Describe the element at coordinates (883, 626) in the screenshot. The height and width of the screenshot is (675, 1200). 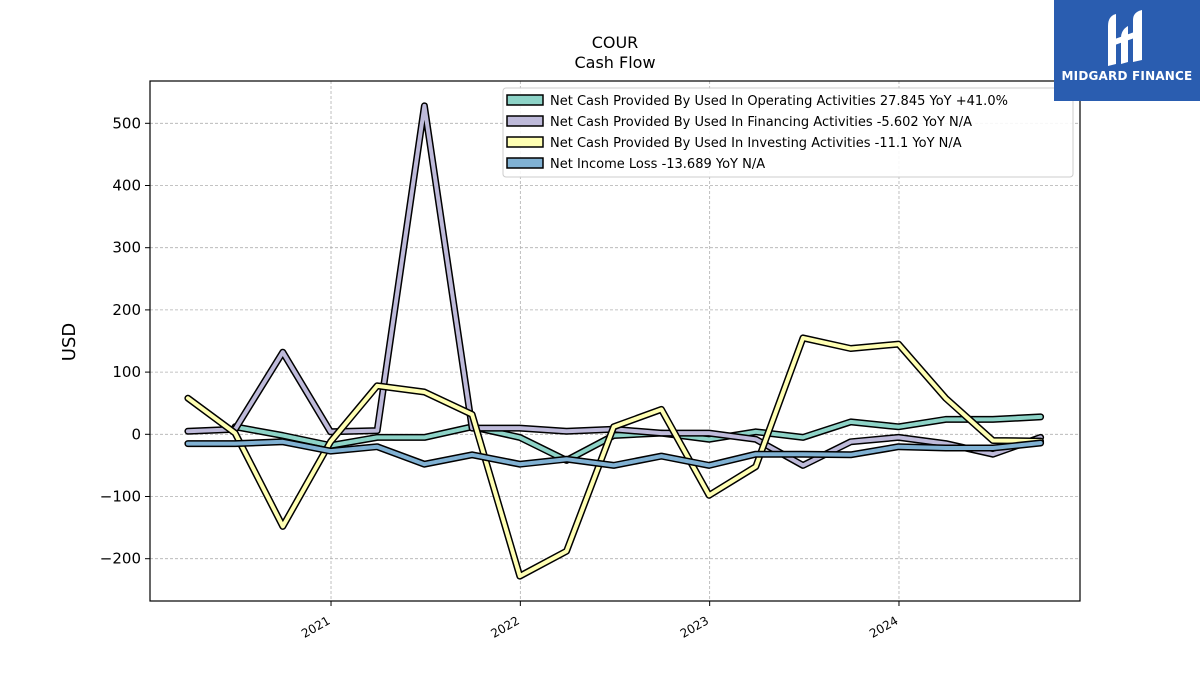
I see `x-tick-label: 2024` at that location.